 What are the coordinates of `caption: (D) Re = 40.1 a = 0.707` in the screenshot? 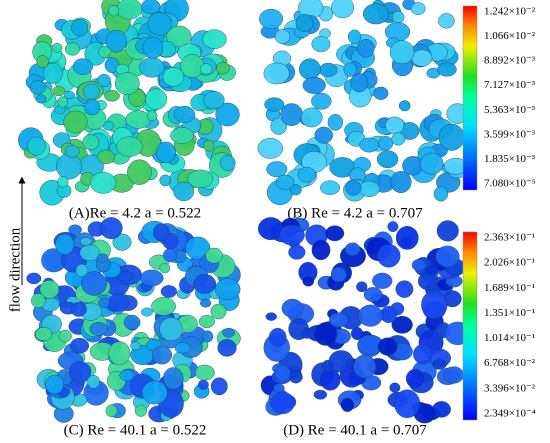 It's located at (355, 430).